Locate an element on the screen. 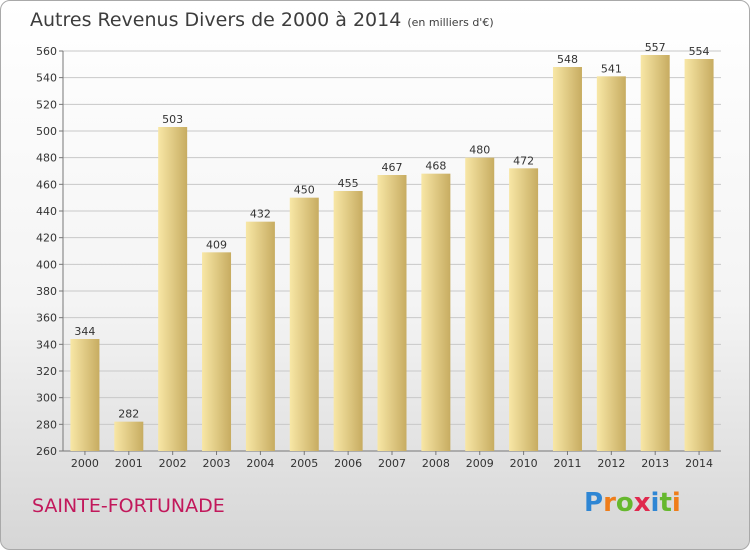 The width and height of the screenshot is (750, 550). data-label: 541 is located at coordinates (611, 68).